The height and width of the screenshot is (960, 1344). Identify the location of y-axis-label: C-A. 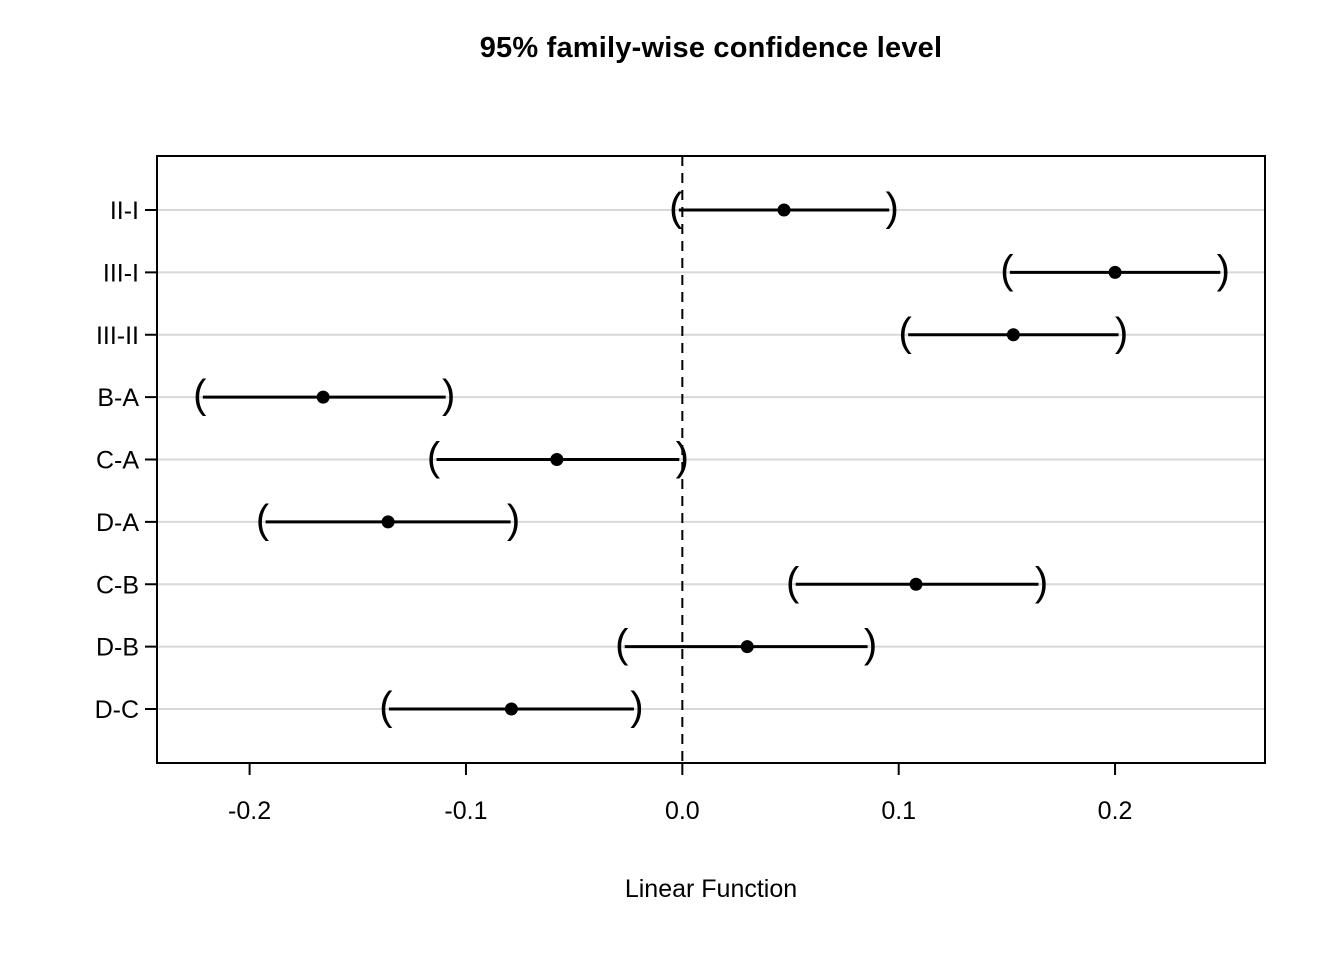
(117, 461).